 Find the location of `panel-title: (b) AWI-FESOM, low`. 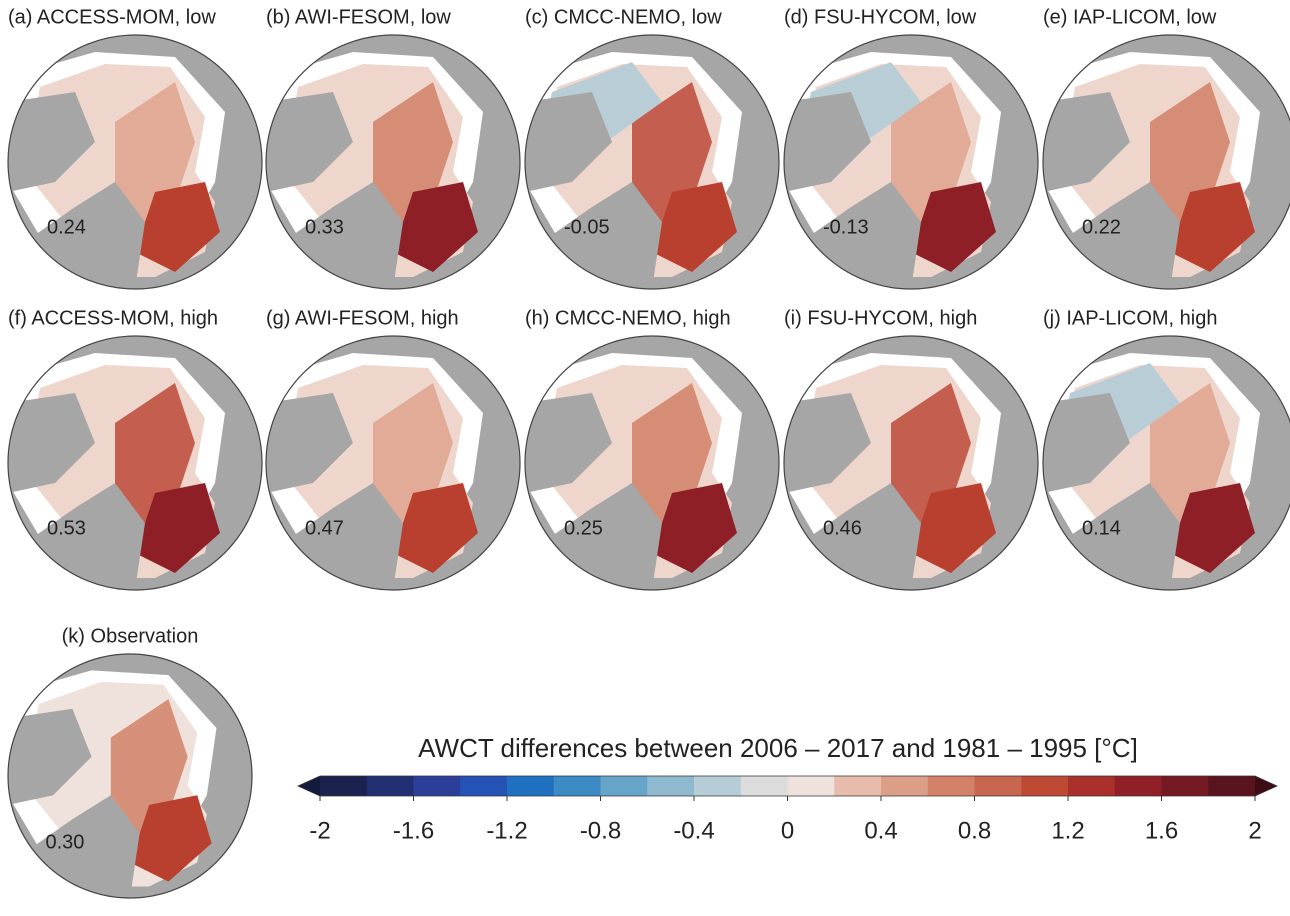

panel-title: (b) AWI-FESOM, low is located at coordinates (358, 17).